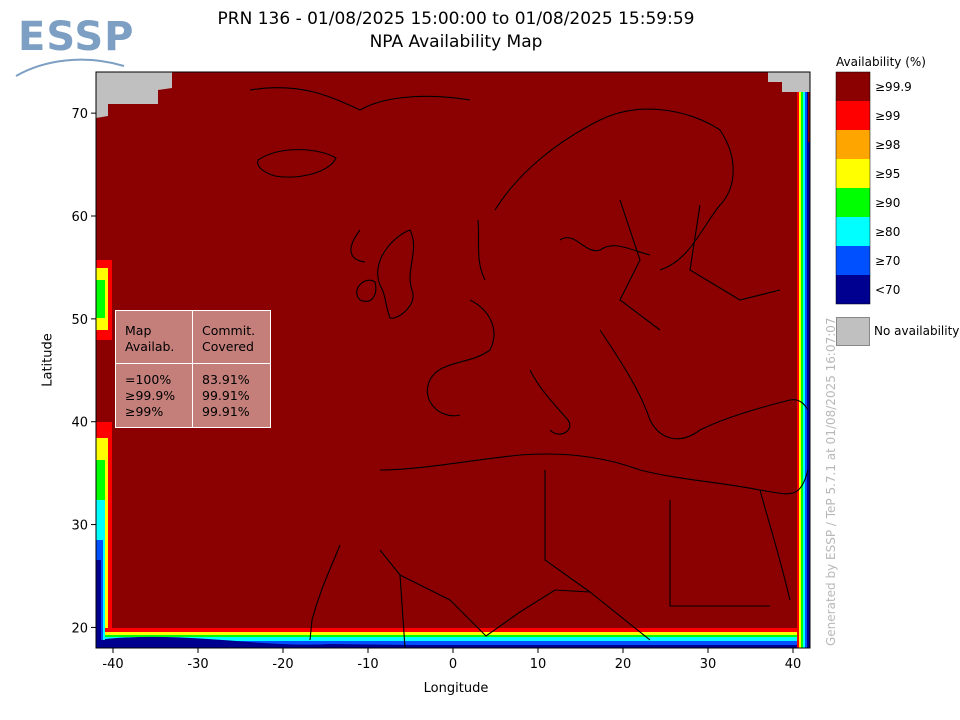 The height and width of the screenshot is (720, 960). What do you see at coordinates (853, 331) in the screenshot?
I see `legend-no-availability-swatch` at bounding box center [853, 331].